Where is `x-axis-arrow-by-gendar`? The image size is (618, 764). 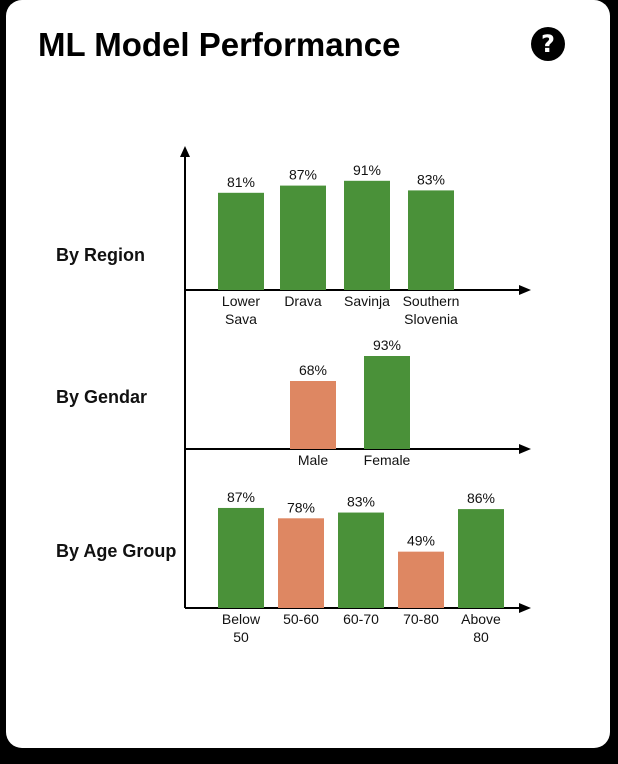 x-axis-arrow-by-gendar is located at coordinates (525, 449).